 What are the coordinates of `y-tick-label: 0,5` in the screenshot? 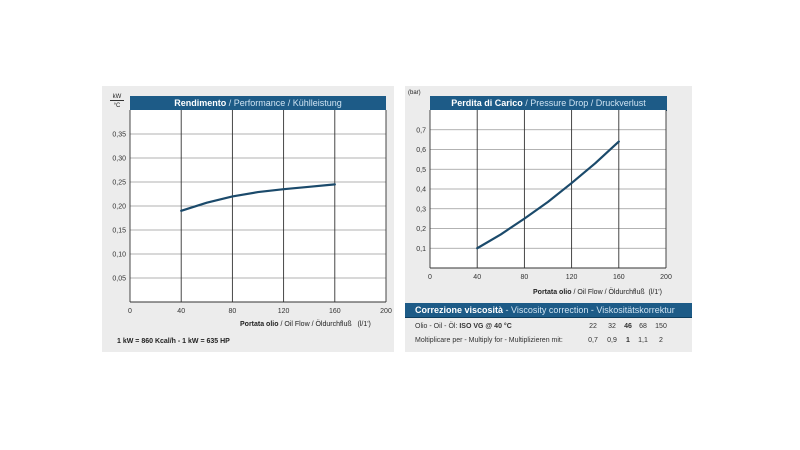 It's located at (421, 170).